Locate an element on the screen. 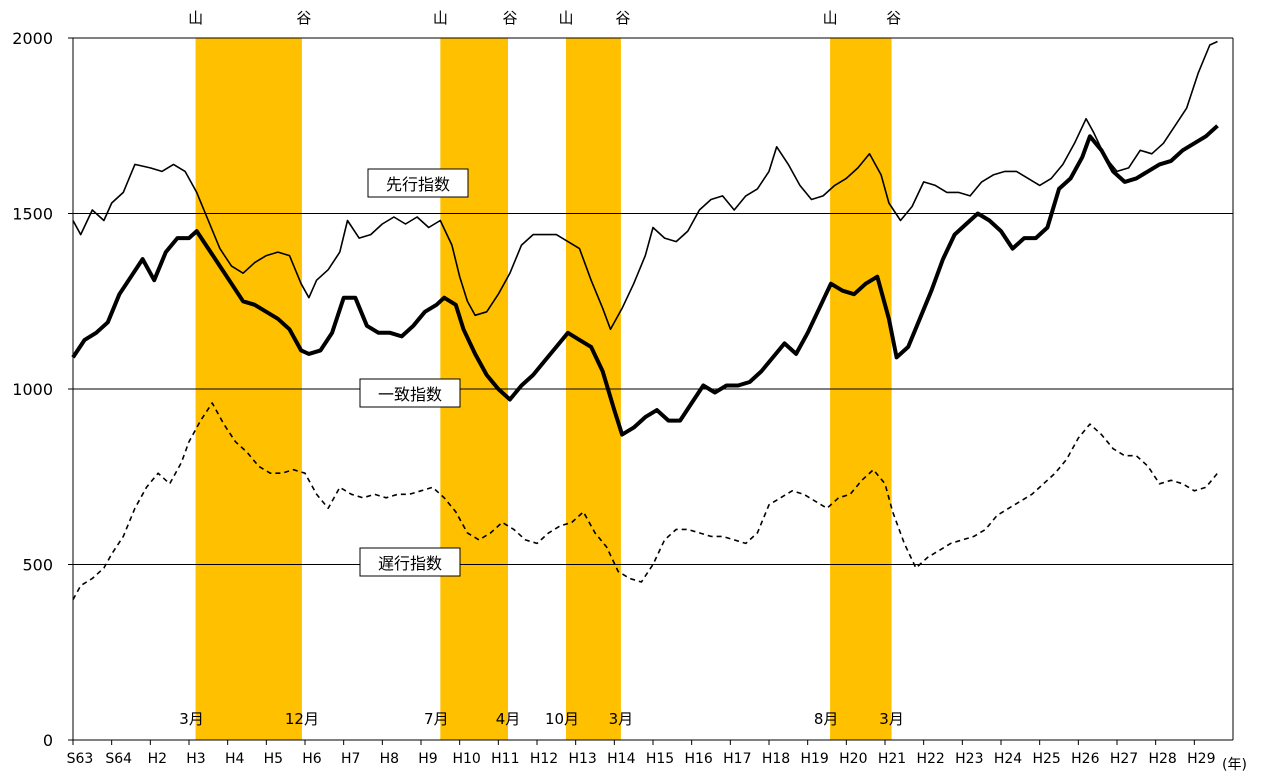  peak-month-label: 3月 is located at coordinates (191, 719).